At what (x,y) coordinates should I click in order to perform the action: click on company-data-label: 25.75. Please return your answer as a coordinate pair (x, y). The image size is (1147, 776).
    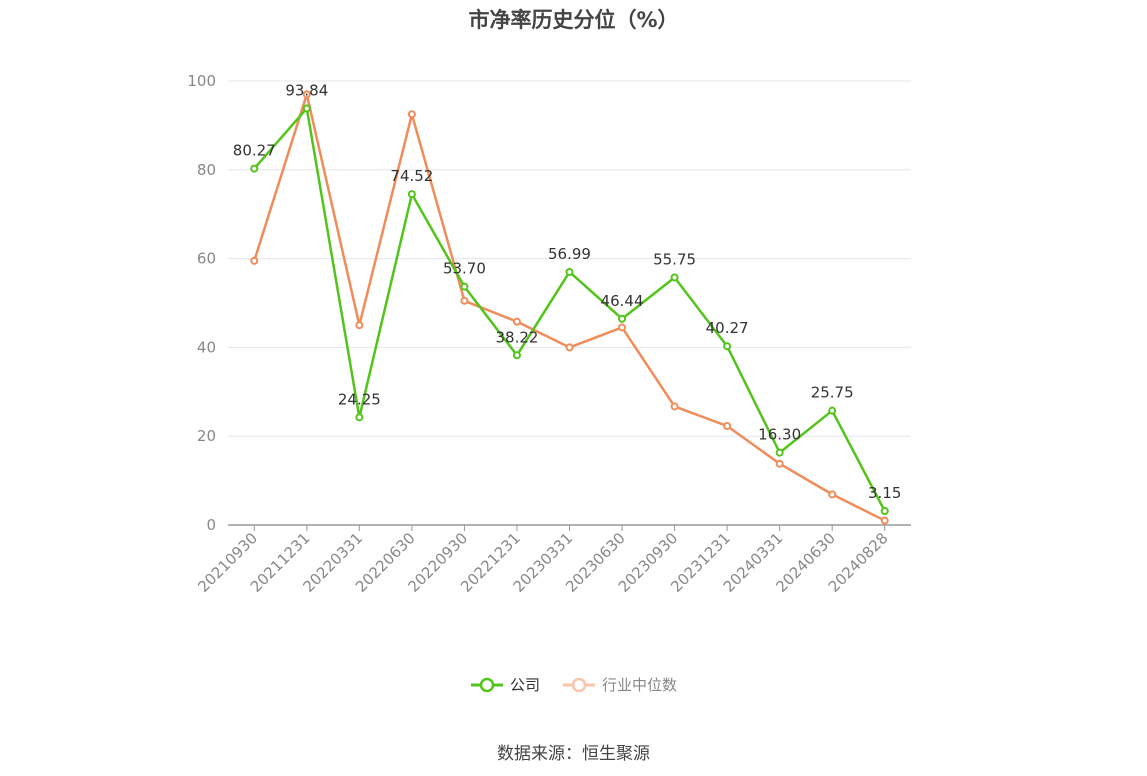
    Looking at the image, I should click on (832, 393).